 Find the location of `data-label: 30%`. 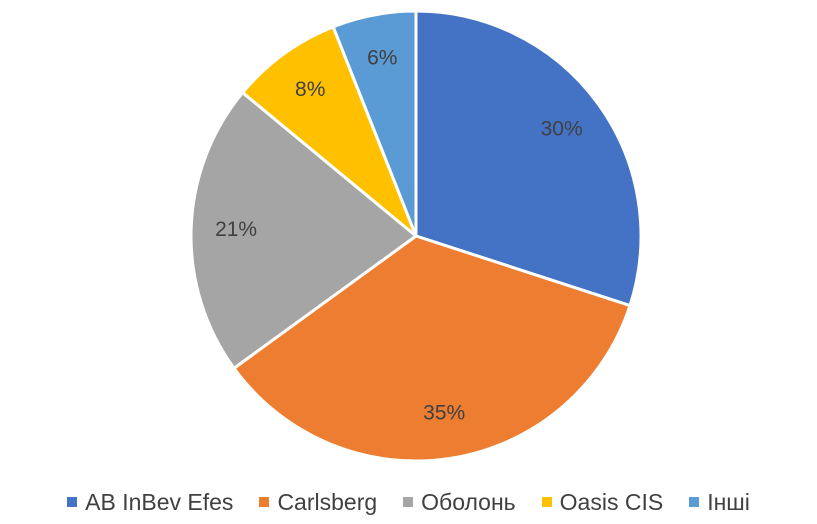

data-label: 30% is located at coordinates (562, 129).